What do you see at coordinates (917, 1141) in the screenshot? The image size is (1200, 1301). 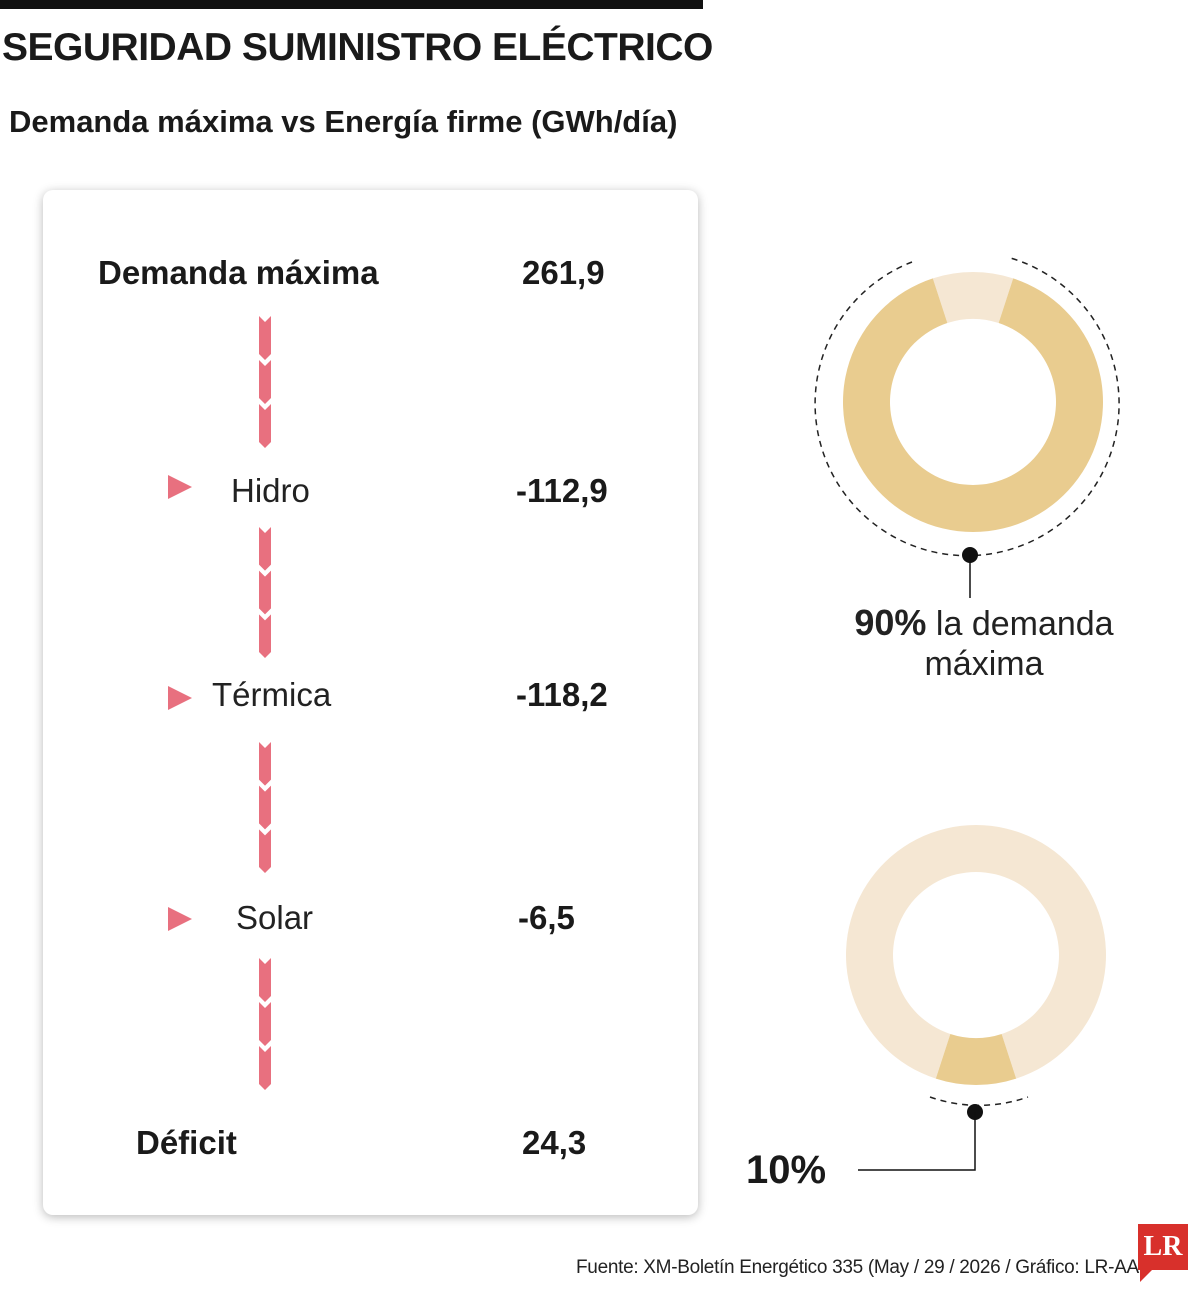 I see `pointer-line` at bounding box center [917, 1141].